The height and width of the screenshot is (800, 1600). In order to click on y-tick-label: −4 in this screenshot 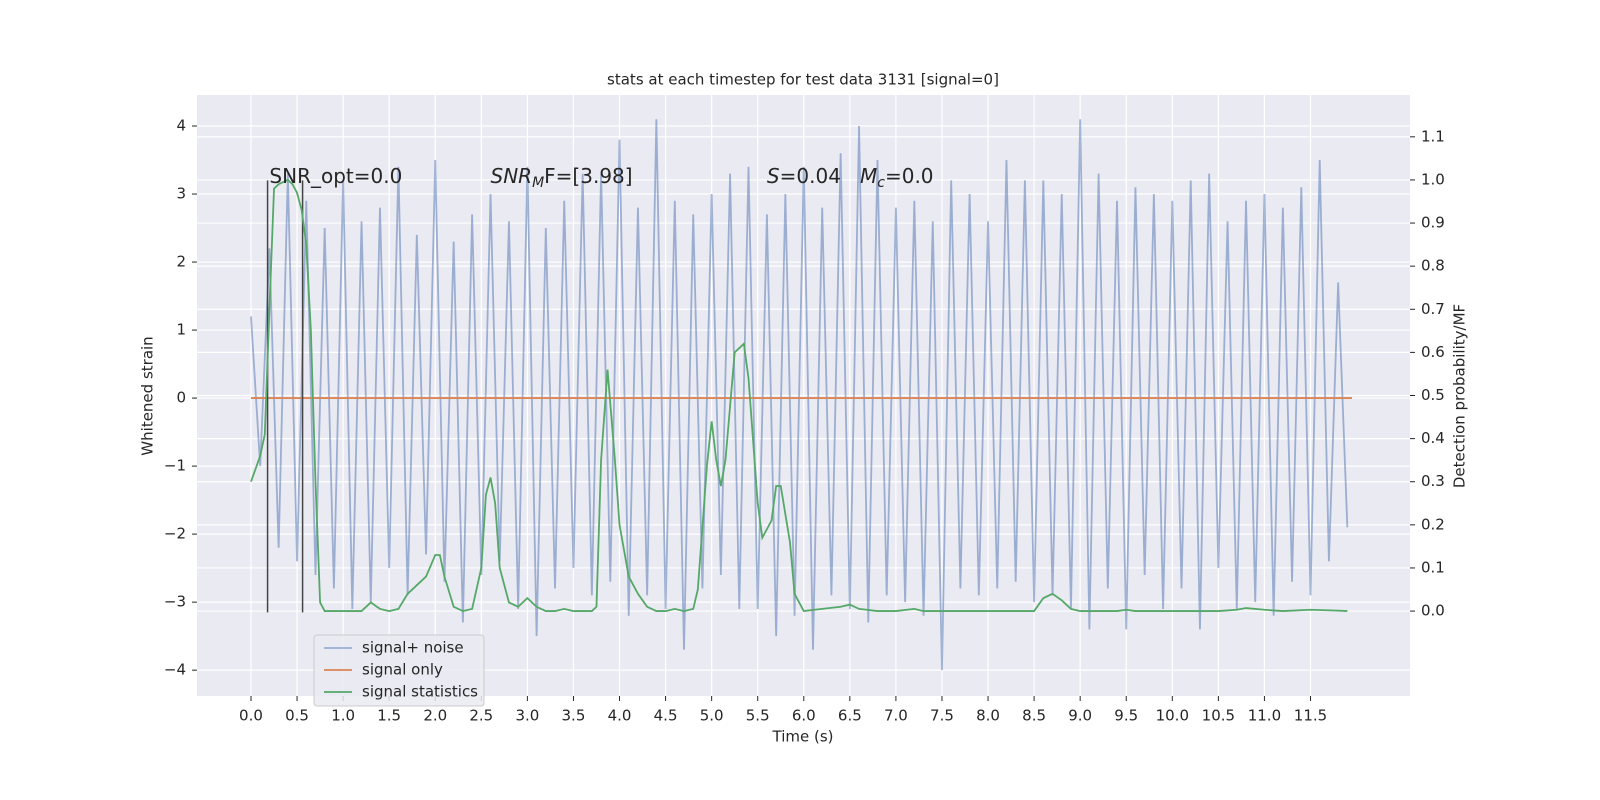, I will do `click(175, 670)`.